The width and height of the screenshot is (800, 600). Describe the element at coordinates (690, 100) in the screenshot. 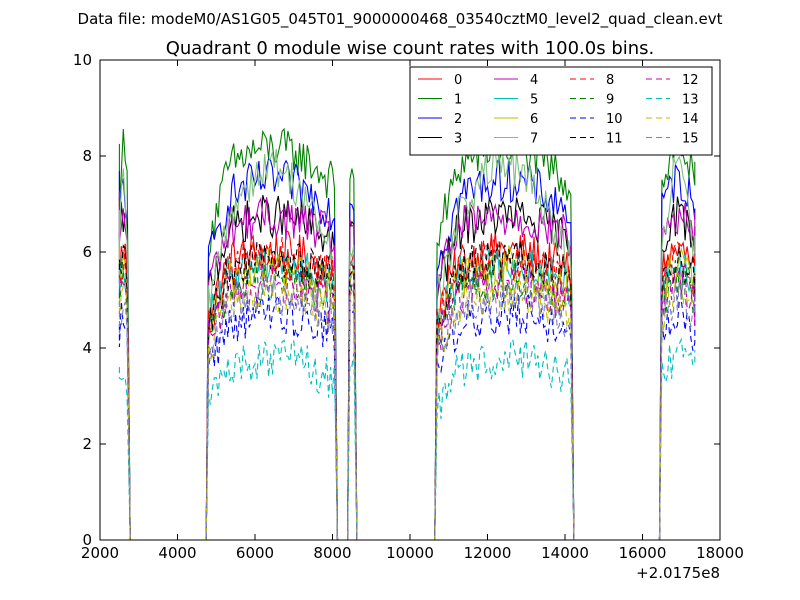

I see `legend-label-13: 13` at that location.